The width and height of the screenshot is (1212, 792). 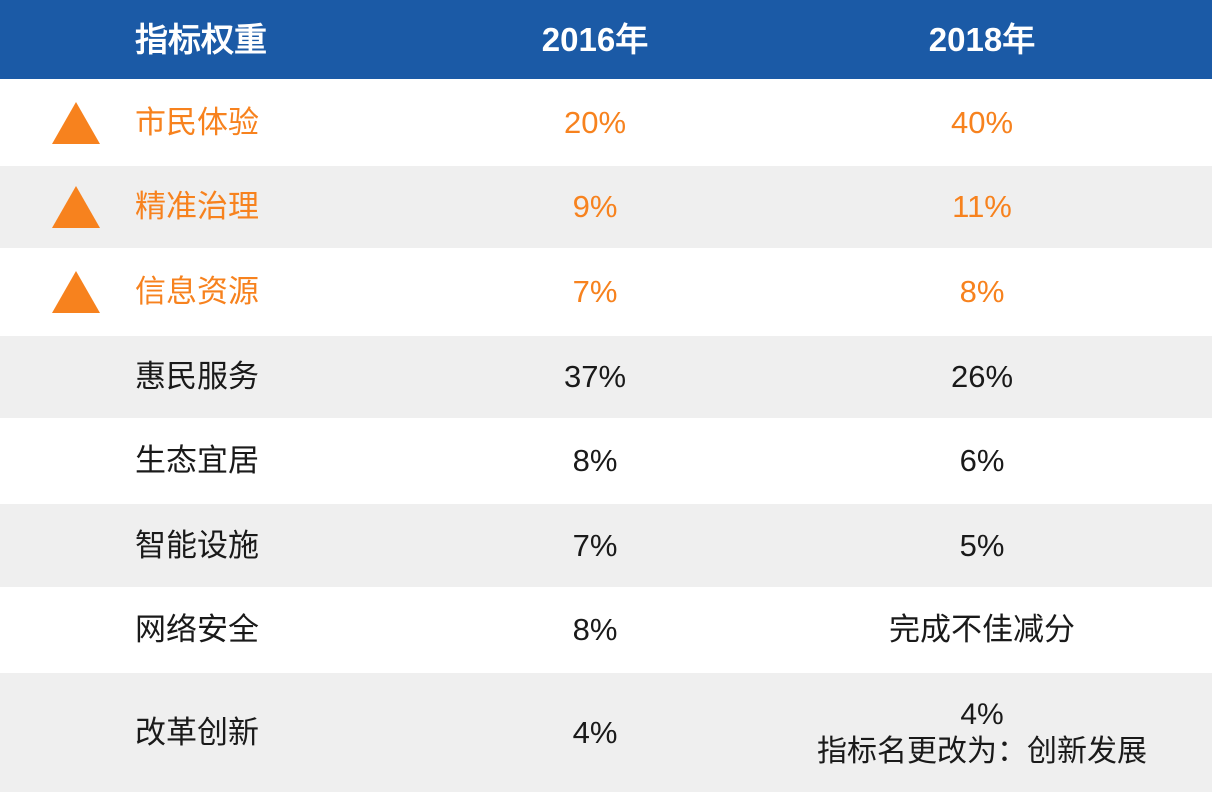 I want to click on table-row: 惠民服务 37% 26%, so click(x=606, y=377).